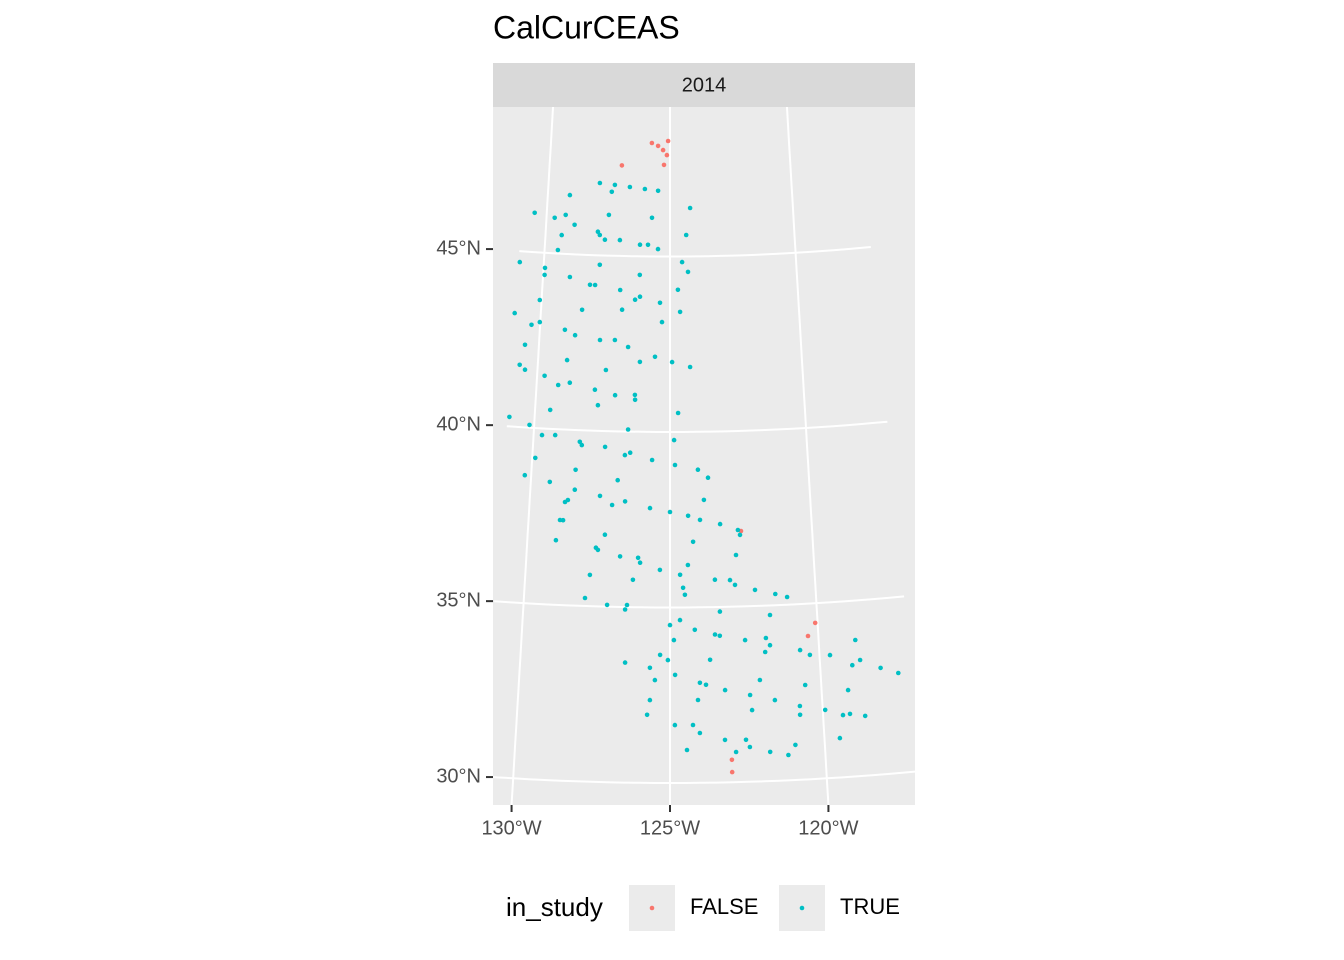 The width and height of the screenshot is (1344, 960). I want to click on legend-swatch, so click(652, 908).